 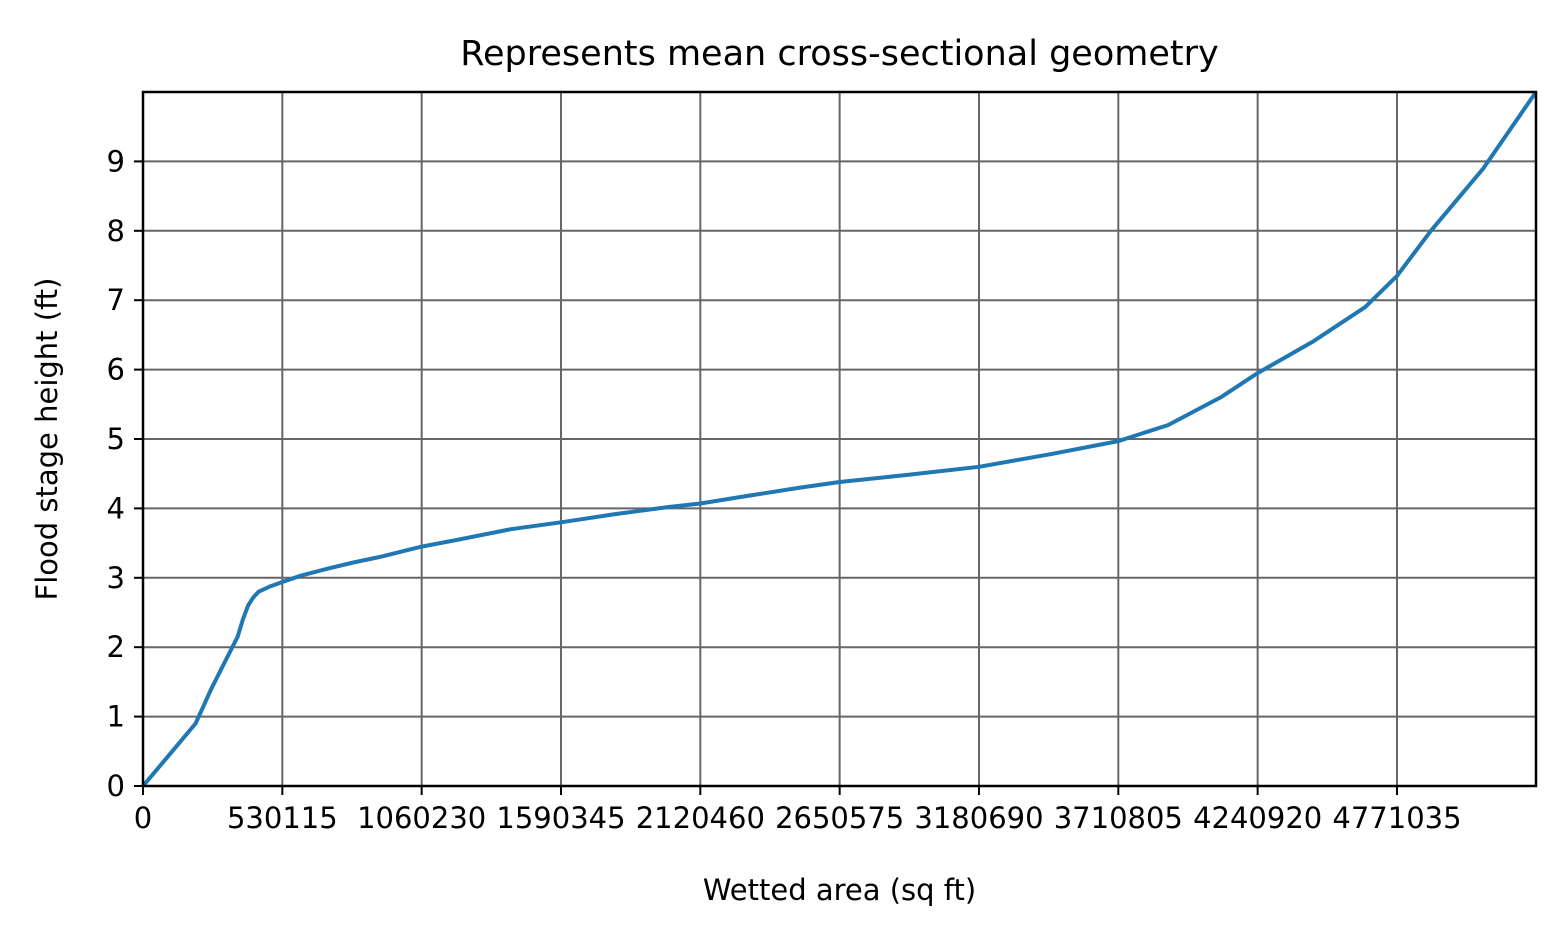 What do you see at coordinates (47, 439) in the screenshot?
I see `y-axis-title: Flood stage height (ft)` at bounding box center [47, 439].